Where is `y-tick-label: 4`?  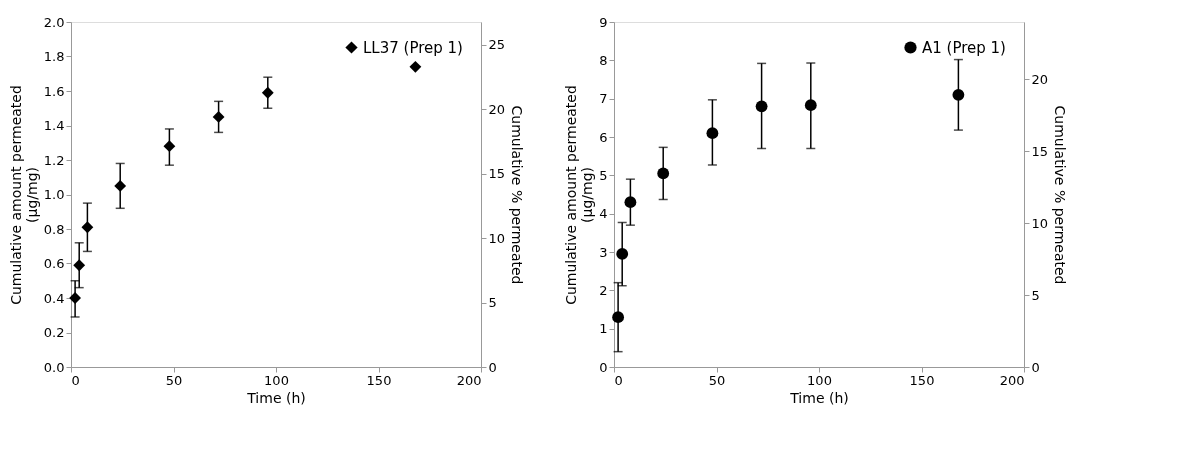 y-tick-label: 4 is located at coordinates (603, 214).